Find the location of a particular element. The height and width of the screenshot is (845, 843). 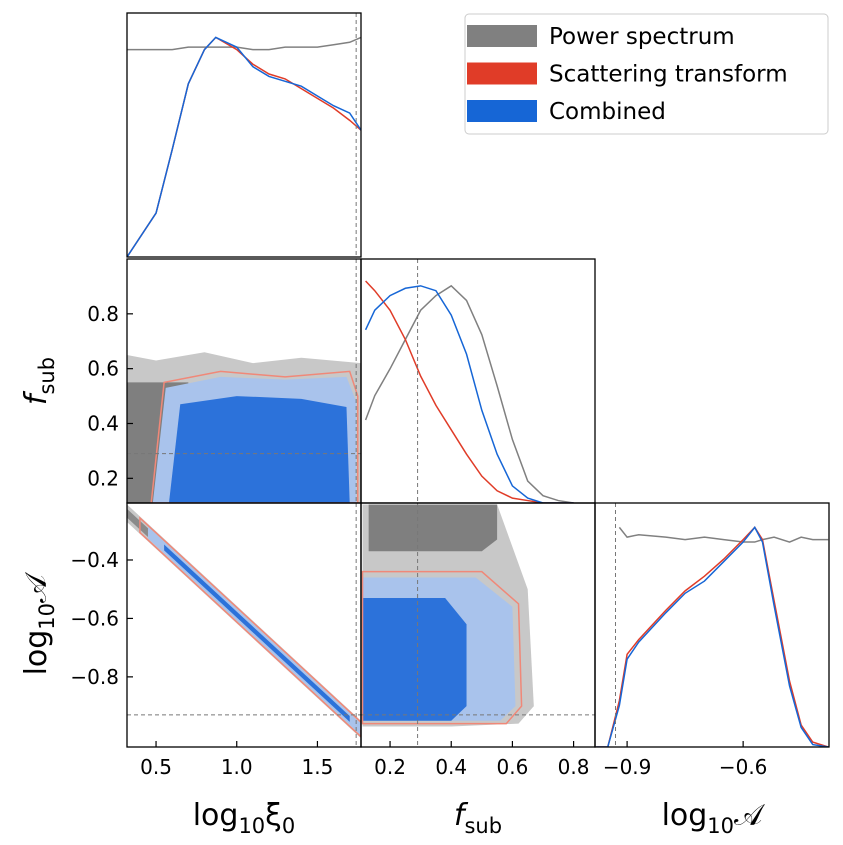

x-axis-label: fsub is located at coordinates (478, 818).